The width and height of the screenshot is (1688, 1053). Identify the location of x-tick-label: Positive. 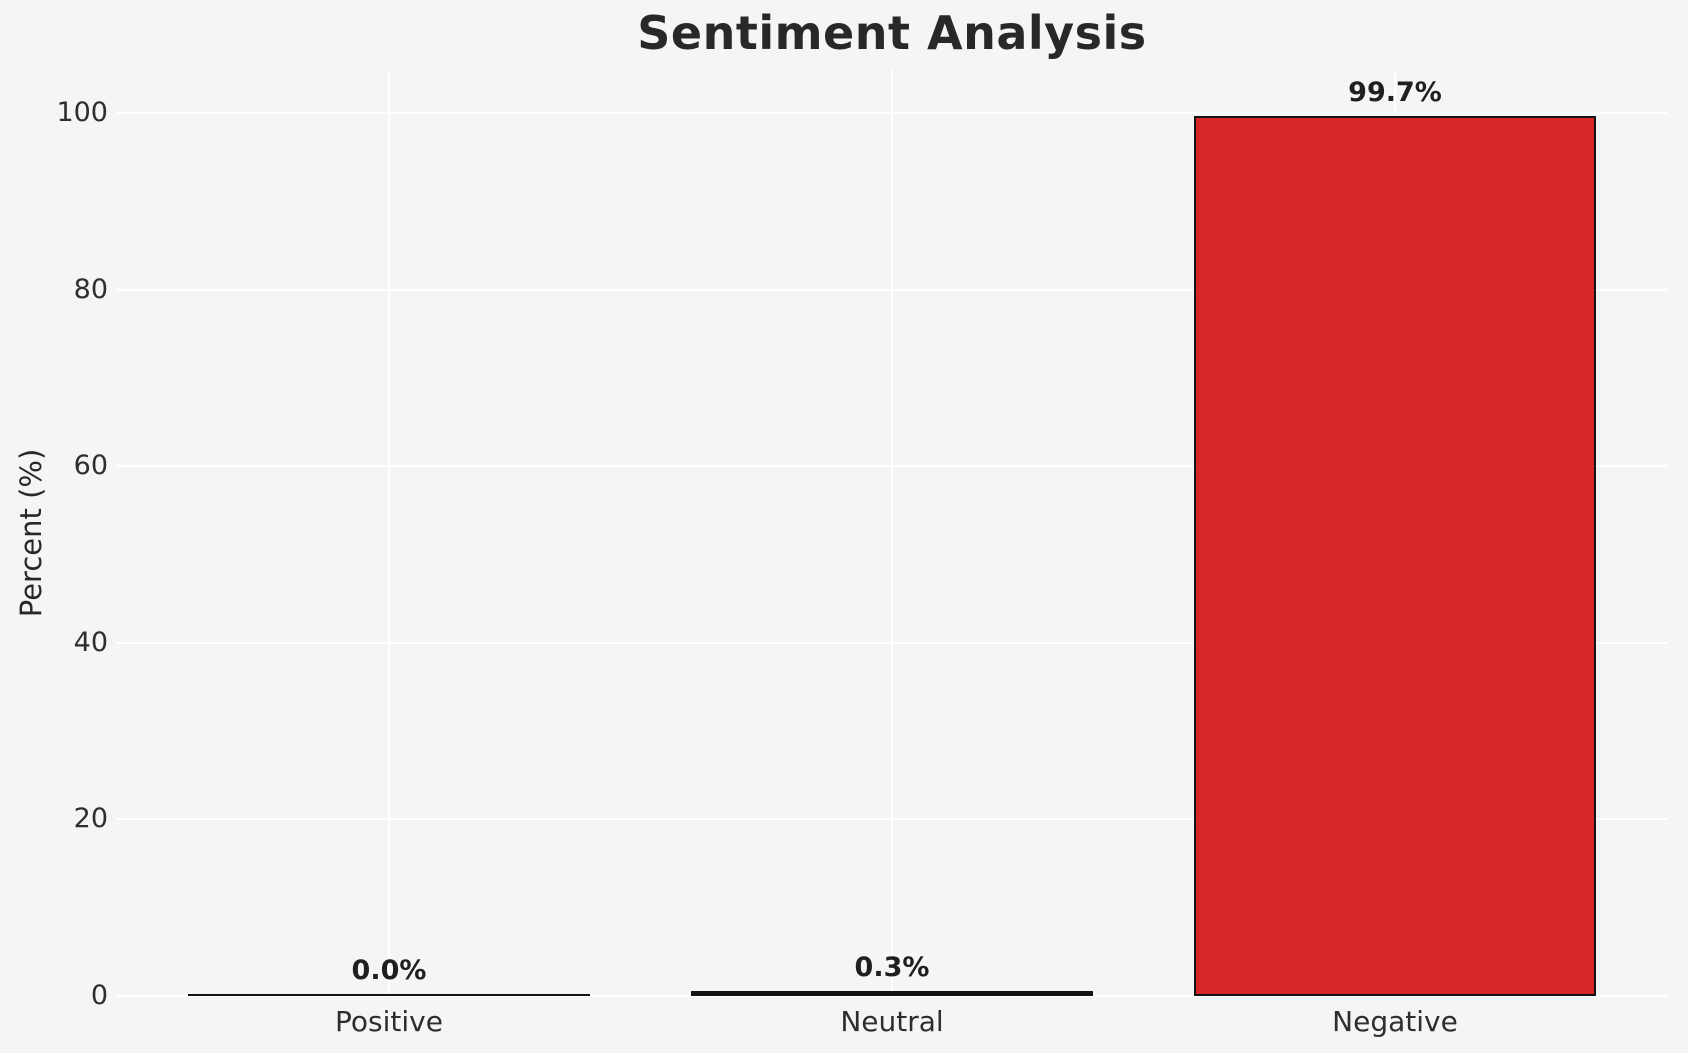
(389, 1021).